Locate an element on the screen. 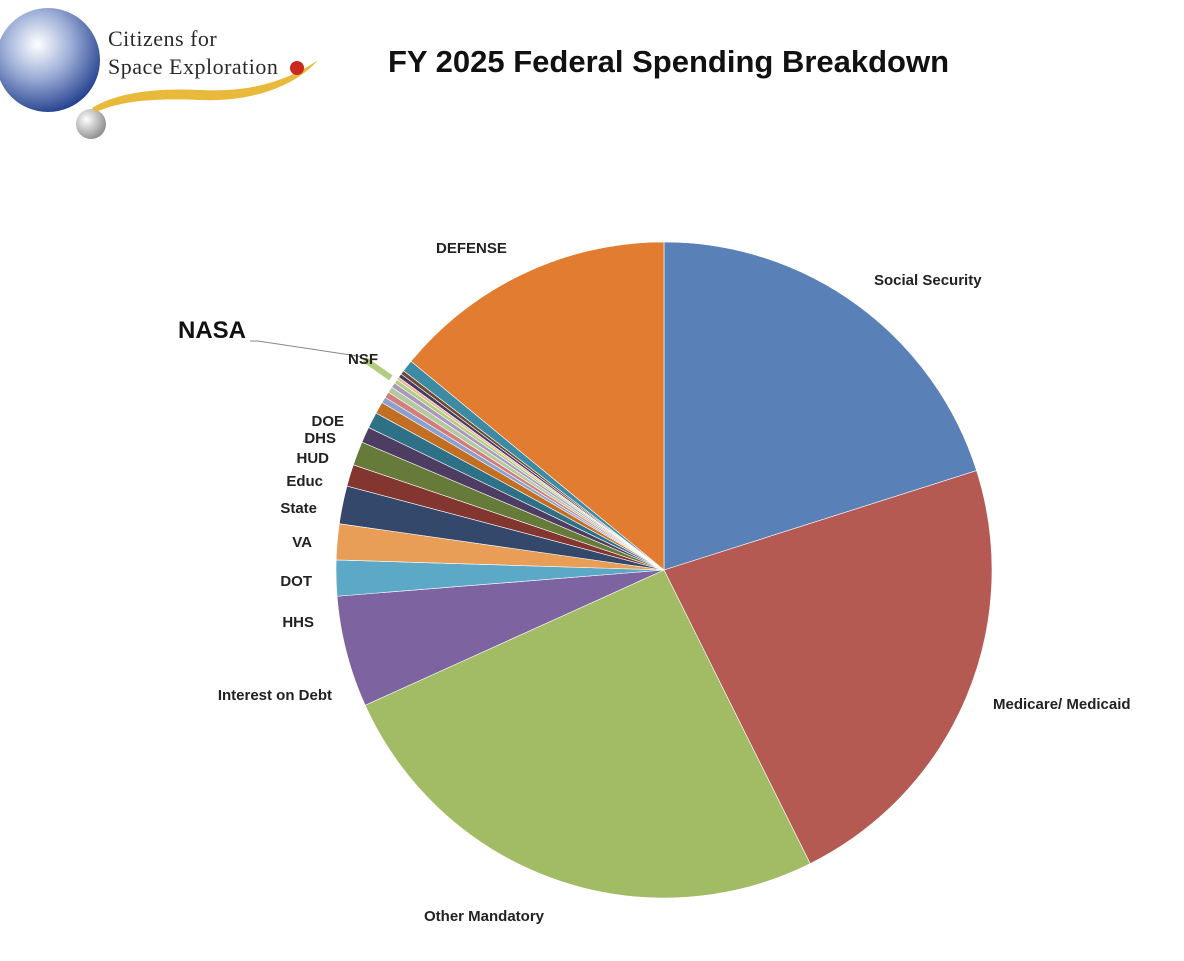 This screenshot has width=1184, height=961. logo-line1: Citizens for is located at coordinates (163, 38).